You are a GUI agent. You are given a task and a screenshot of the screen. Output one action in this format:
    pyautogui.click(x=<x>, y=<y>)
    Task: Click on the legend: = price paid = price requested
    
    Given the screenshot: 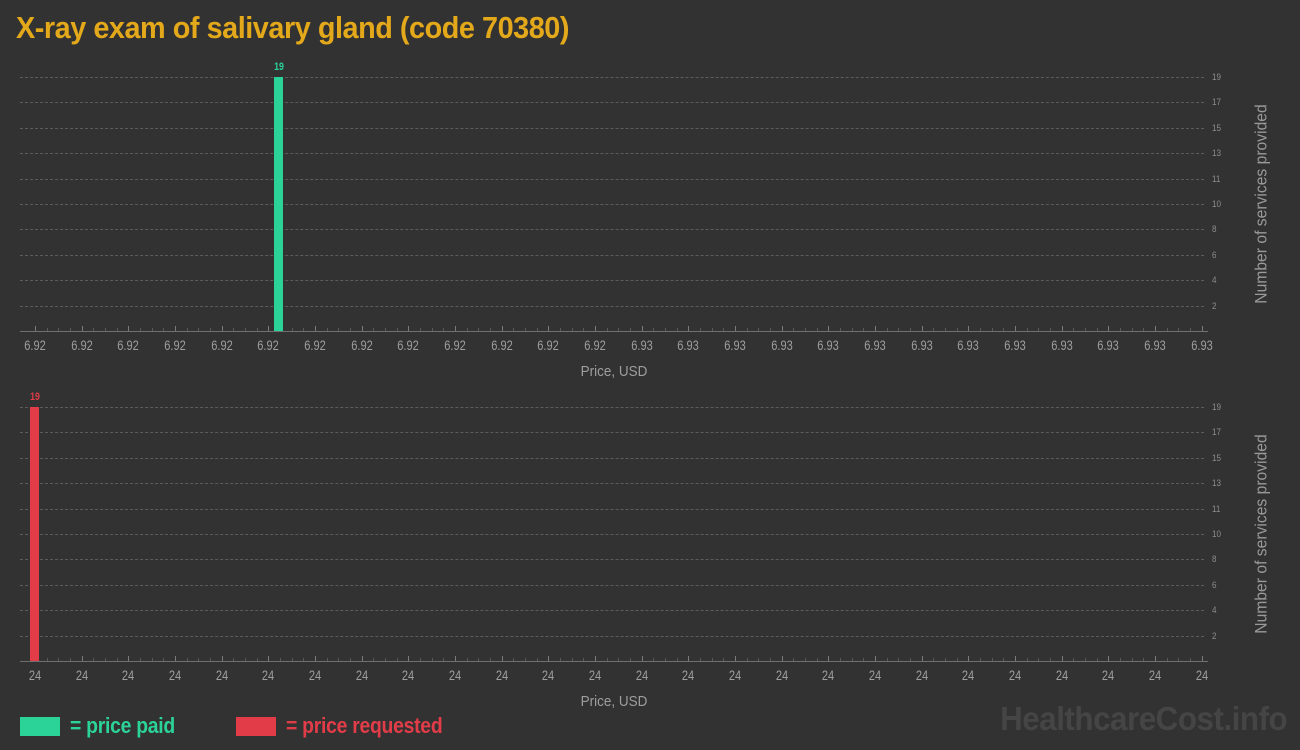 What is the action you would take?
    pyautogui.click(x=242, y=726)
    